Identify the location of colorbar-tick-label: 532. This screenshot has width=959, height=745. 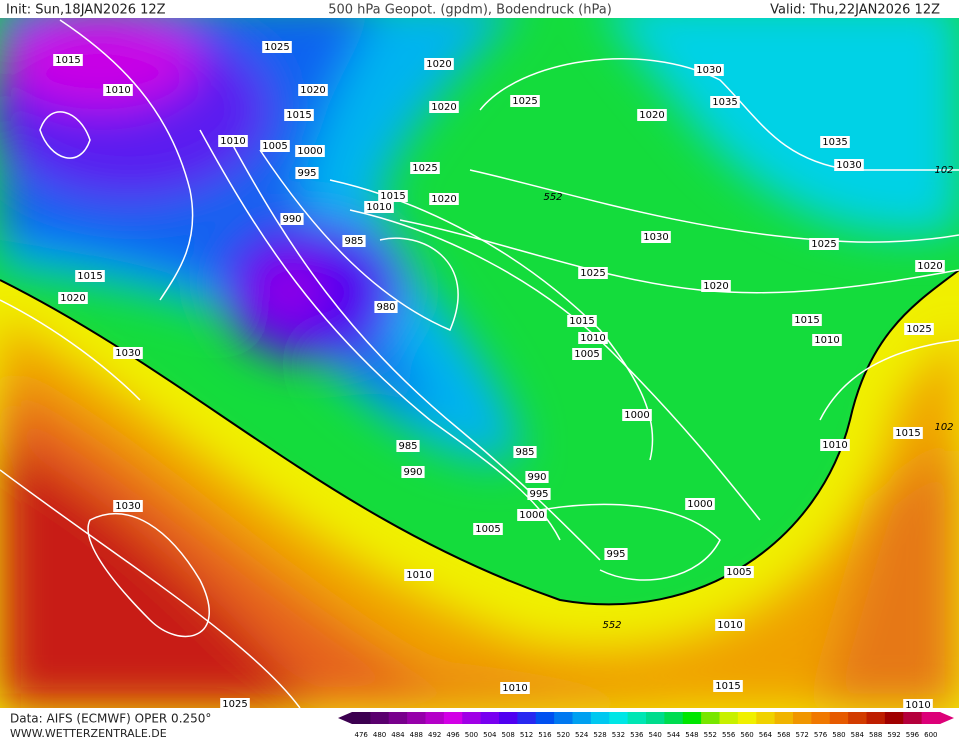
(618, 735).